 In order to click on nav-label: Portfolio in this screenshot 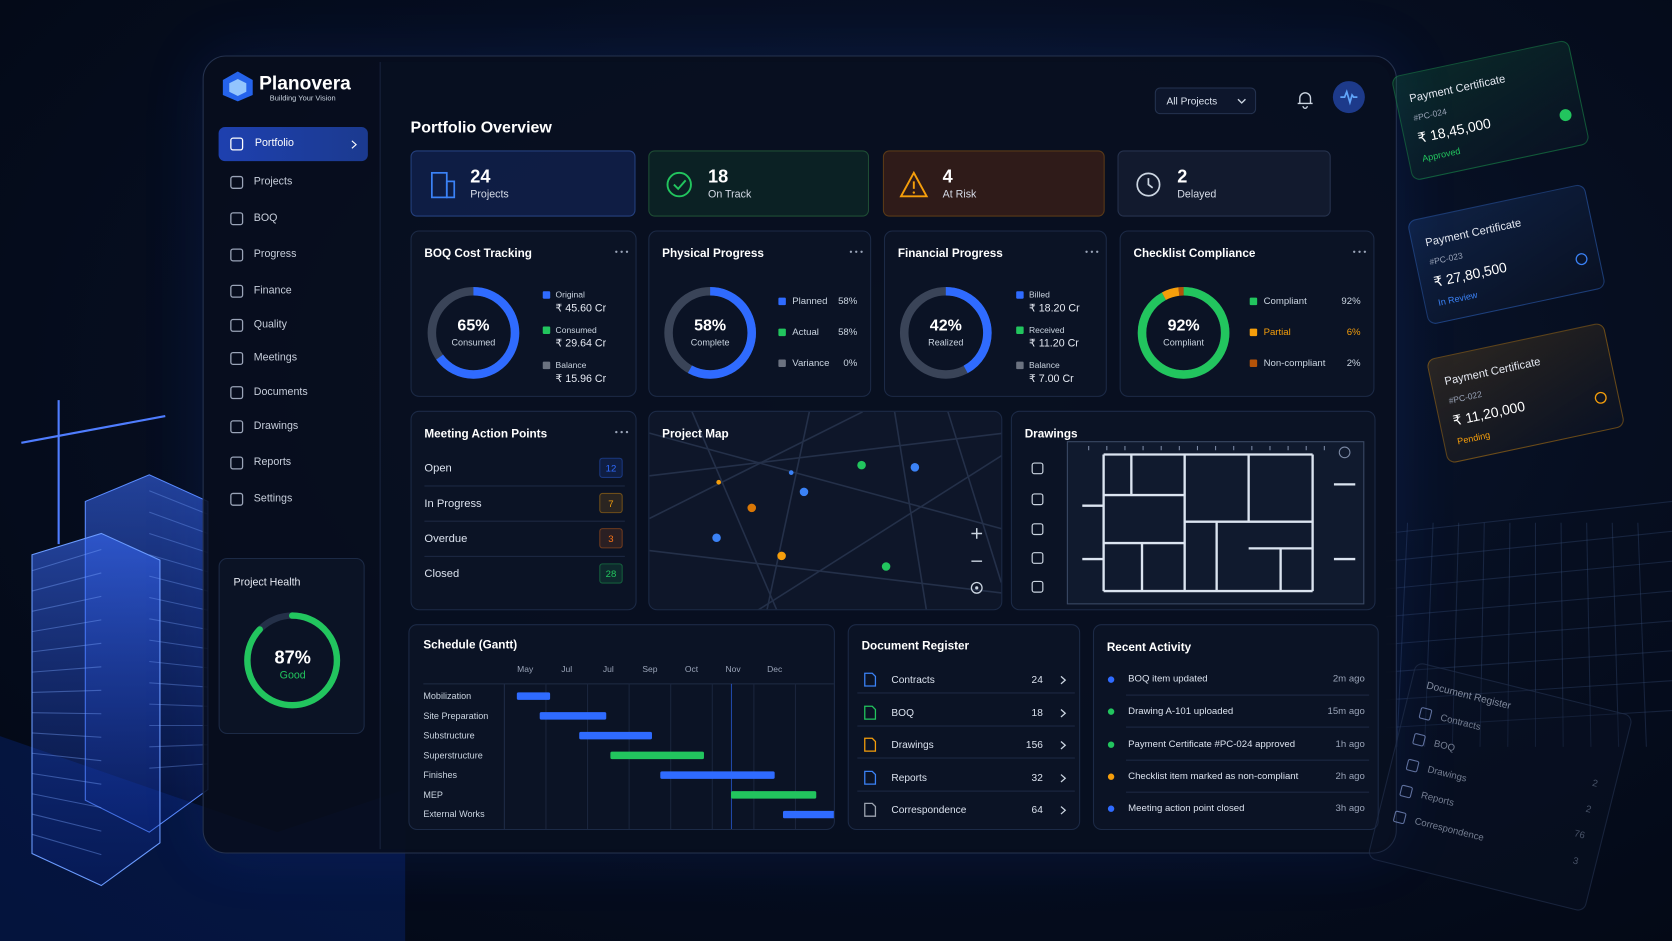, I will do `click(274, 143)`.